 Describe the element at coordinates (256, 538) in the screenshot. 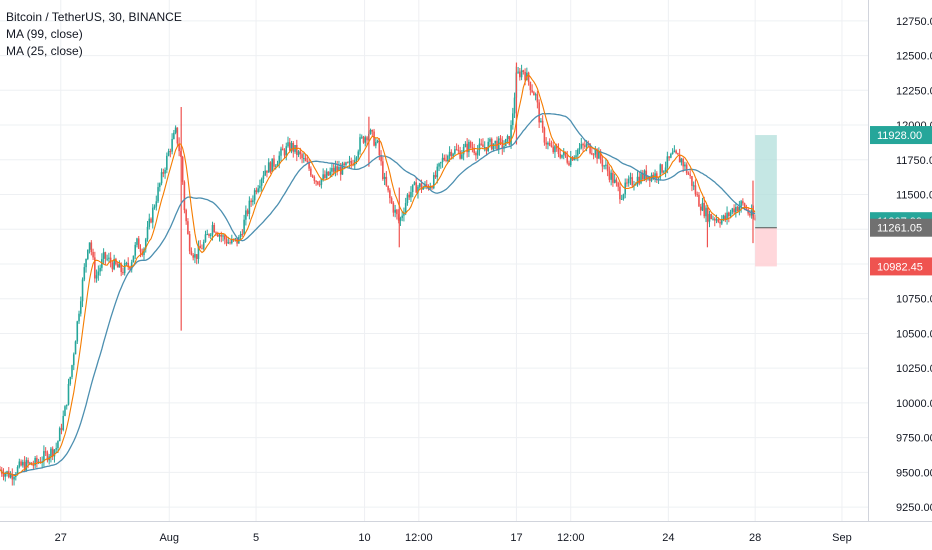

I see `x-tick-label: 5` at that location.